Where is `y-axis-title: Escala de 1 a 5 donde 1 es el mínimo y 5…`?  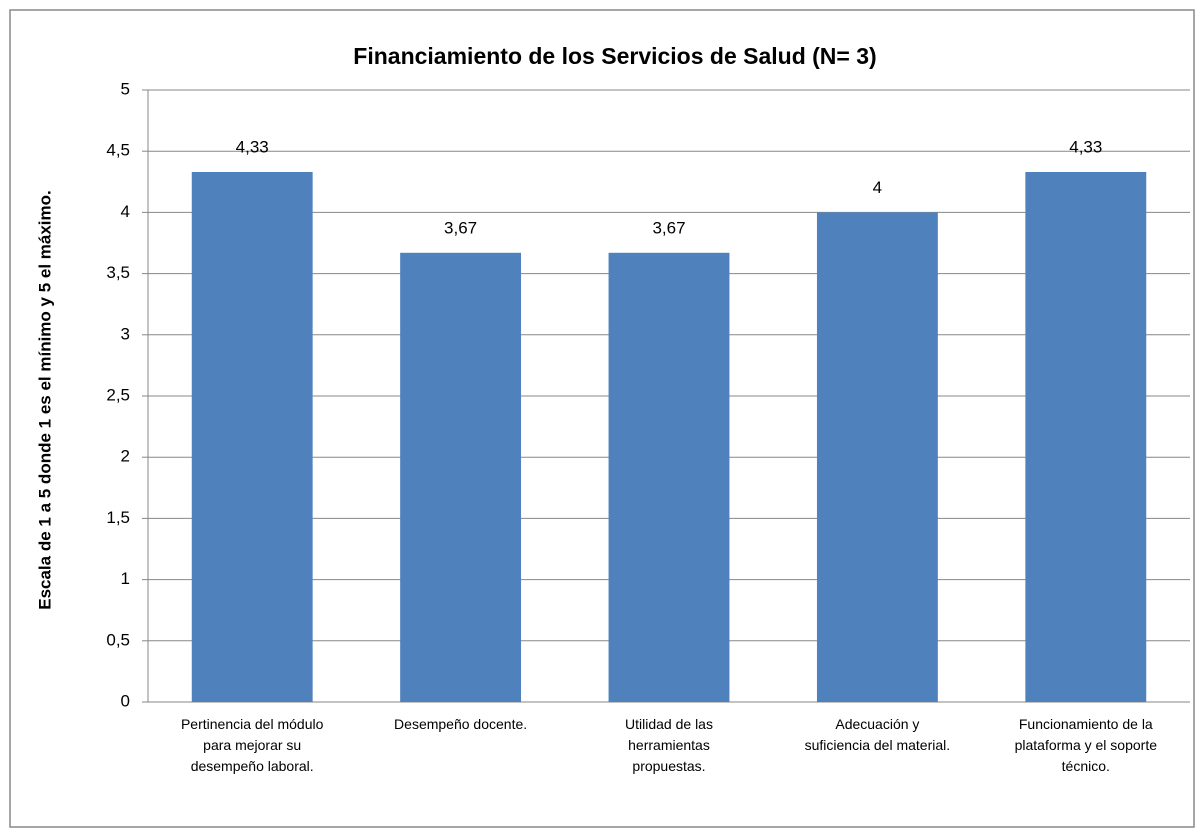 y-axis-title: Escala de 1 a 5 donde 1 es el mínimo y 5… is located at coordinates (44, 400).